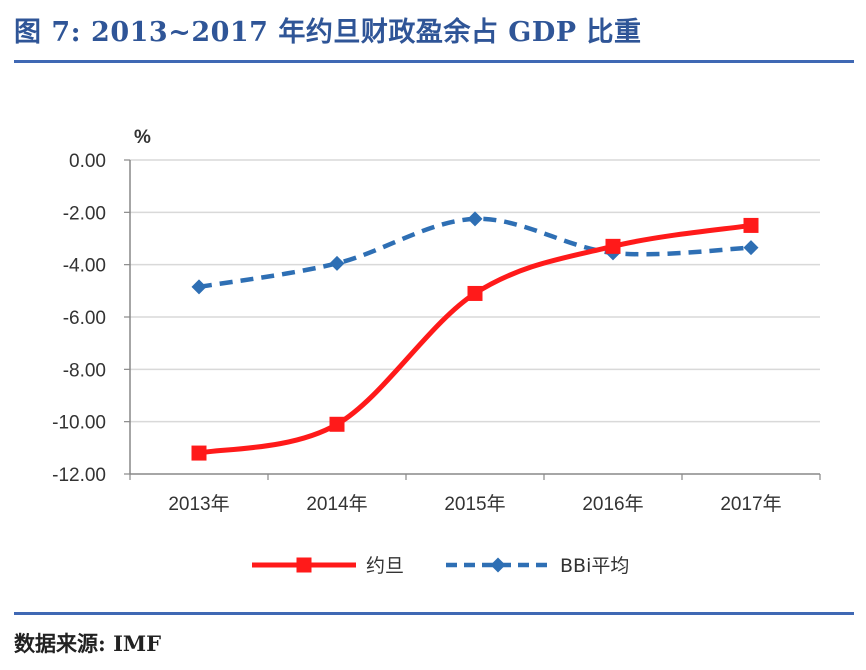 The height and width of the screenshot is (670, 866). I want to click on y-tick-label: -10.00, so click(79, 423).